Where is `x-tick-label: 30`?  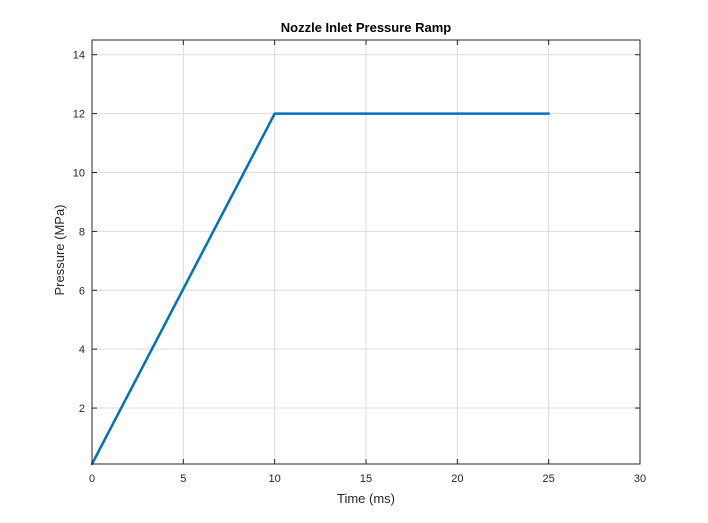 x-tick-label: 30 is located at coordinates (640, 479).